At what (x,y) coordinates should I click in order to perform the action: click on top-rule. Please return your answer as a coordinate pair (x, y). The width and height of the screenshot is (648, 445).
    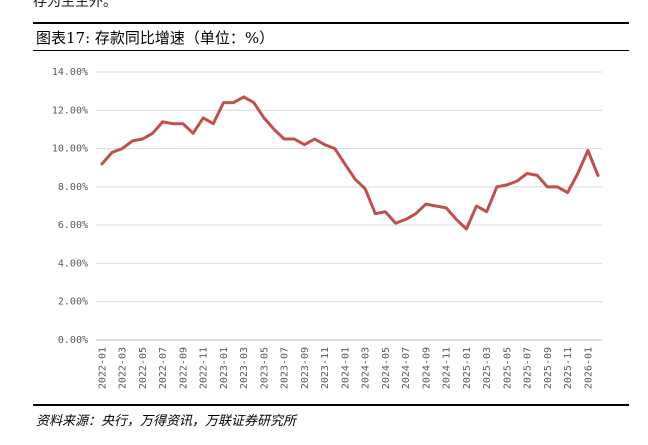
    Looking at the image, I should click on (331, 23).